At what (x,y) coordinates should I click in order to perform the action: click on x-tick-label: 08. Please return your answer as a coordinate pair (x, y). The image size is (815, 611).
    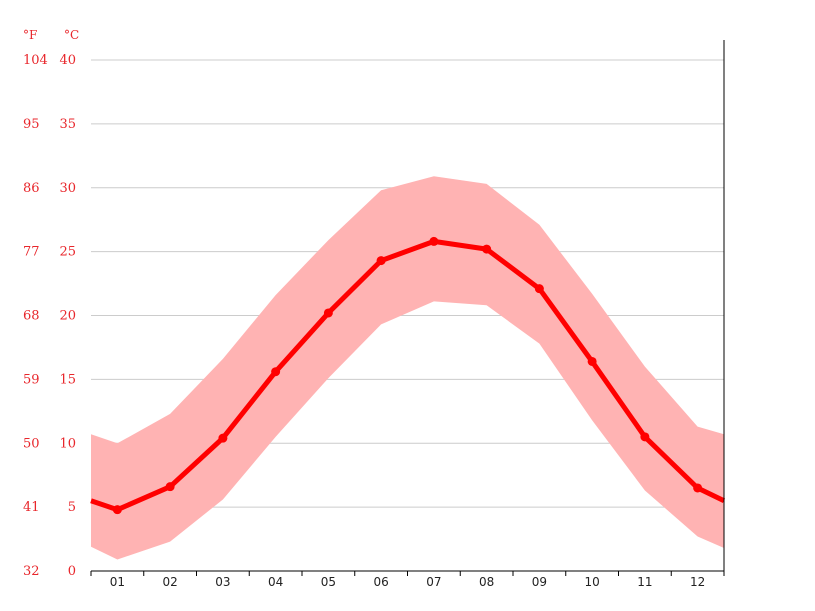
    Looking at the image, I should click on (486, 582).